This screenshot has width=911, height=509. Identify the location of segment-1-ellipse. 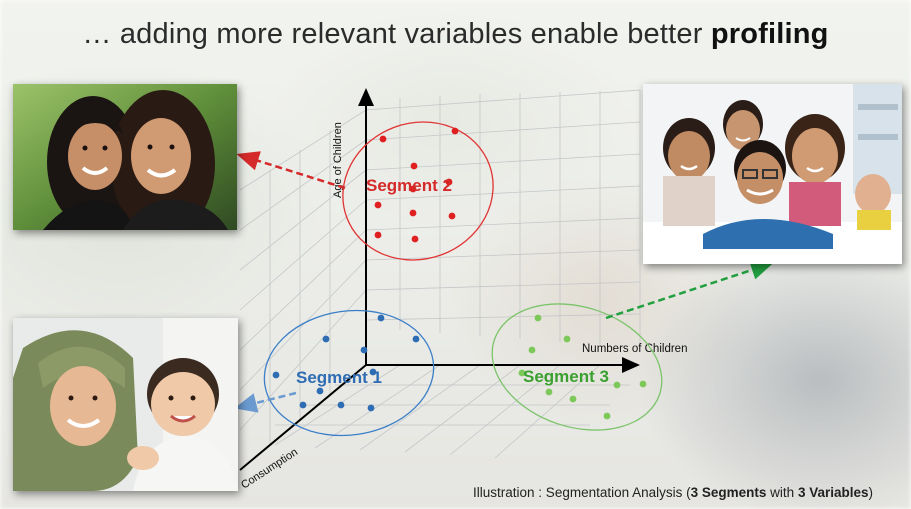
(349, 373).